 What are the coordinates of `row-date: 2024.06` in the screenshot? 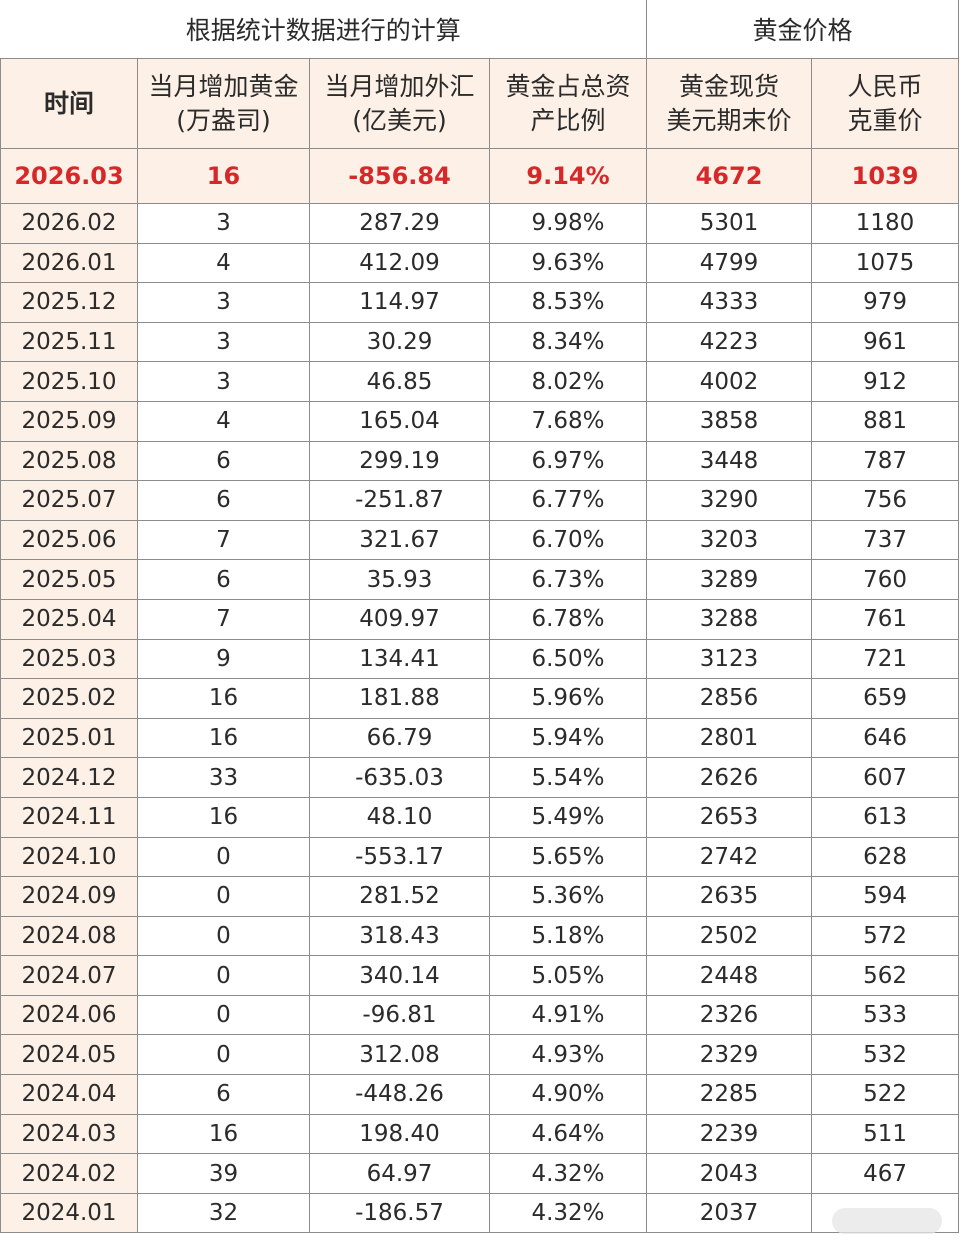 It's located at (69, 1015).